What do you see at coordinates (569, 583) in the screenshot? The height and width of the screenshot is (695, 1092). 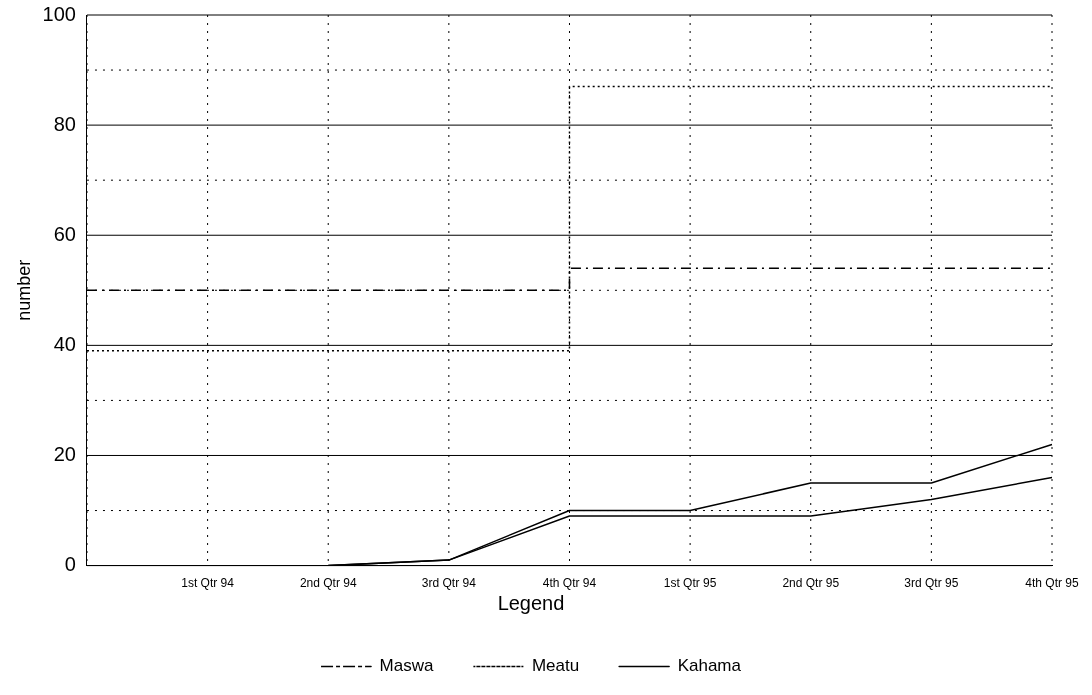 I see `x-tick-label: 4th Qtr 94` at bounding box center [569, 583].